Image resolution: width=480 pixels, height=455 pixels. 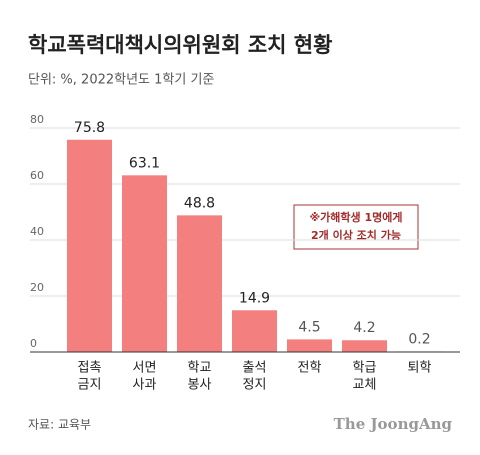 I want to click on value-label: 4.2, so click(x=364, y=328).